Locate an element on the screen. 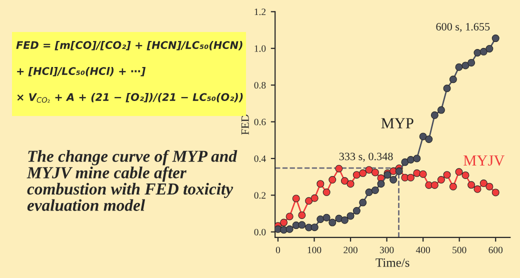  y-tick-label: 0.4 is located at coordinates (260, 158).